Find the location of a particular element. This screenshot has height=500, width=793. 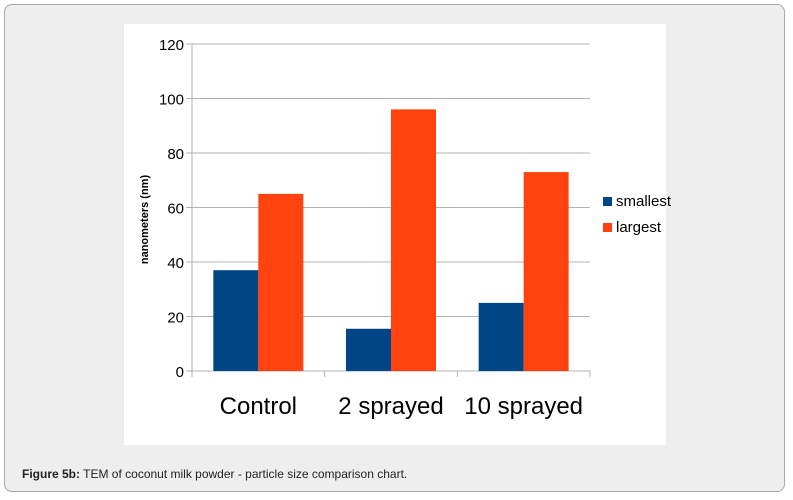

y-tick-label: 60 is located at coordinates (175, 209).